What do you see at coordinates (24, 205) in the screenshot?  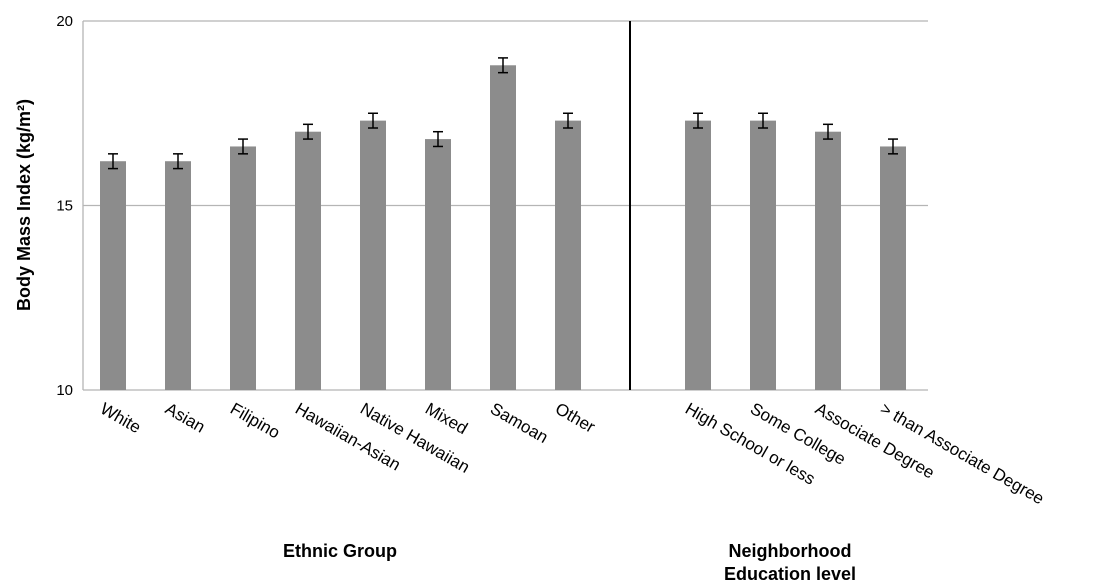 I see `y-axis-title: Body Mass Index (kg/m²)` at bounding box center [24, 205].